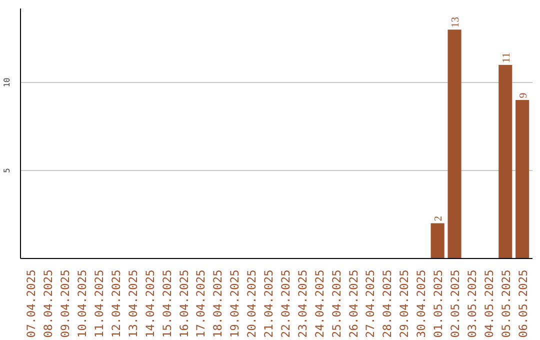  What do you see at coordinates (506, 57) in the screenshot?
I see `data-label: 11` at bounding box center [506, 57].